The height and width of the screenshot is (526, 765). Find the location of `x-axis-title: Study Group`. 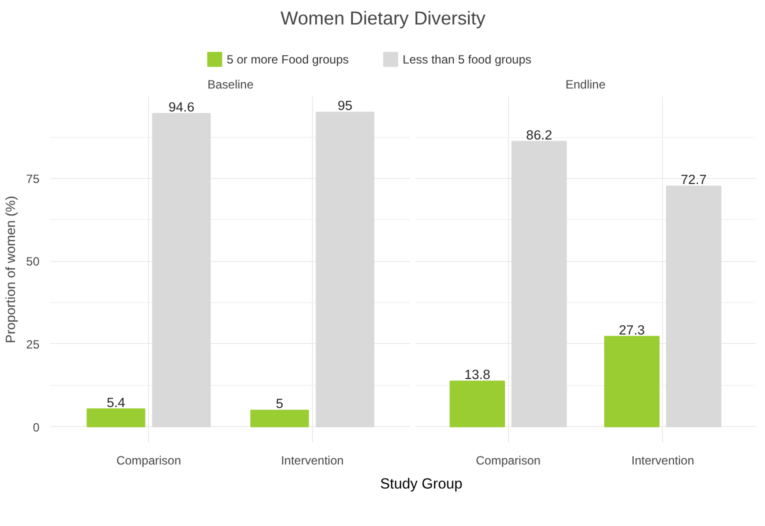

x-axis-title: Study Group is located at coordinates (421, 484).